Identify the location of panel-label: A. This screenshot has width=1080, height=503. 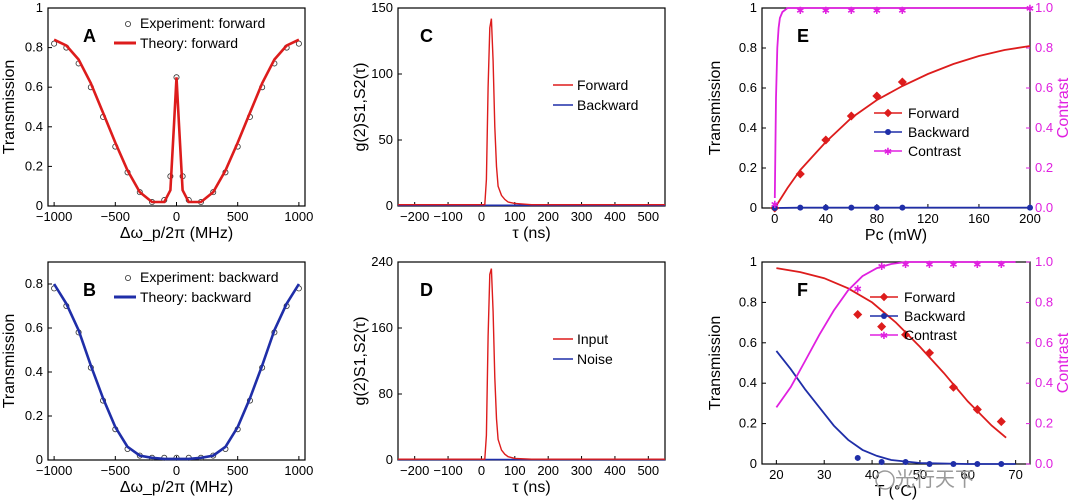
(89, 36).